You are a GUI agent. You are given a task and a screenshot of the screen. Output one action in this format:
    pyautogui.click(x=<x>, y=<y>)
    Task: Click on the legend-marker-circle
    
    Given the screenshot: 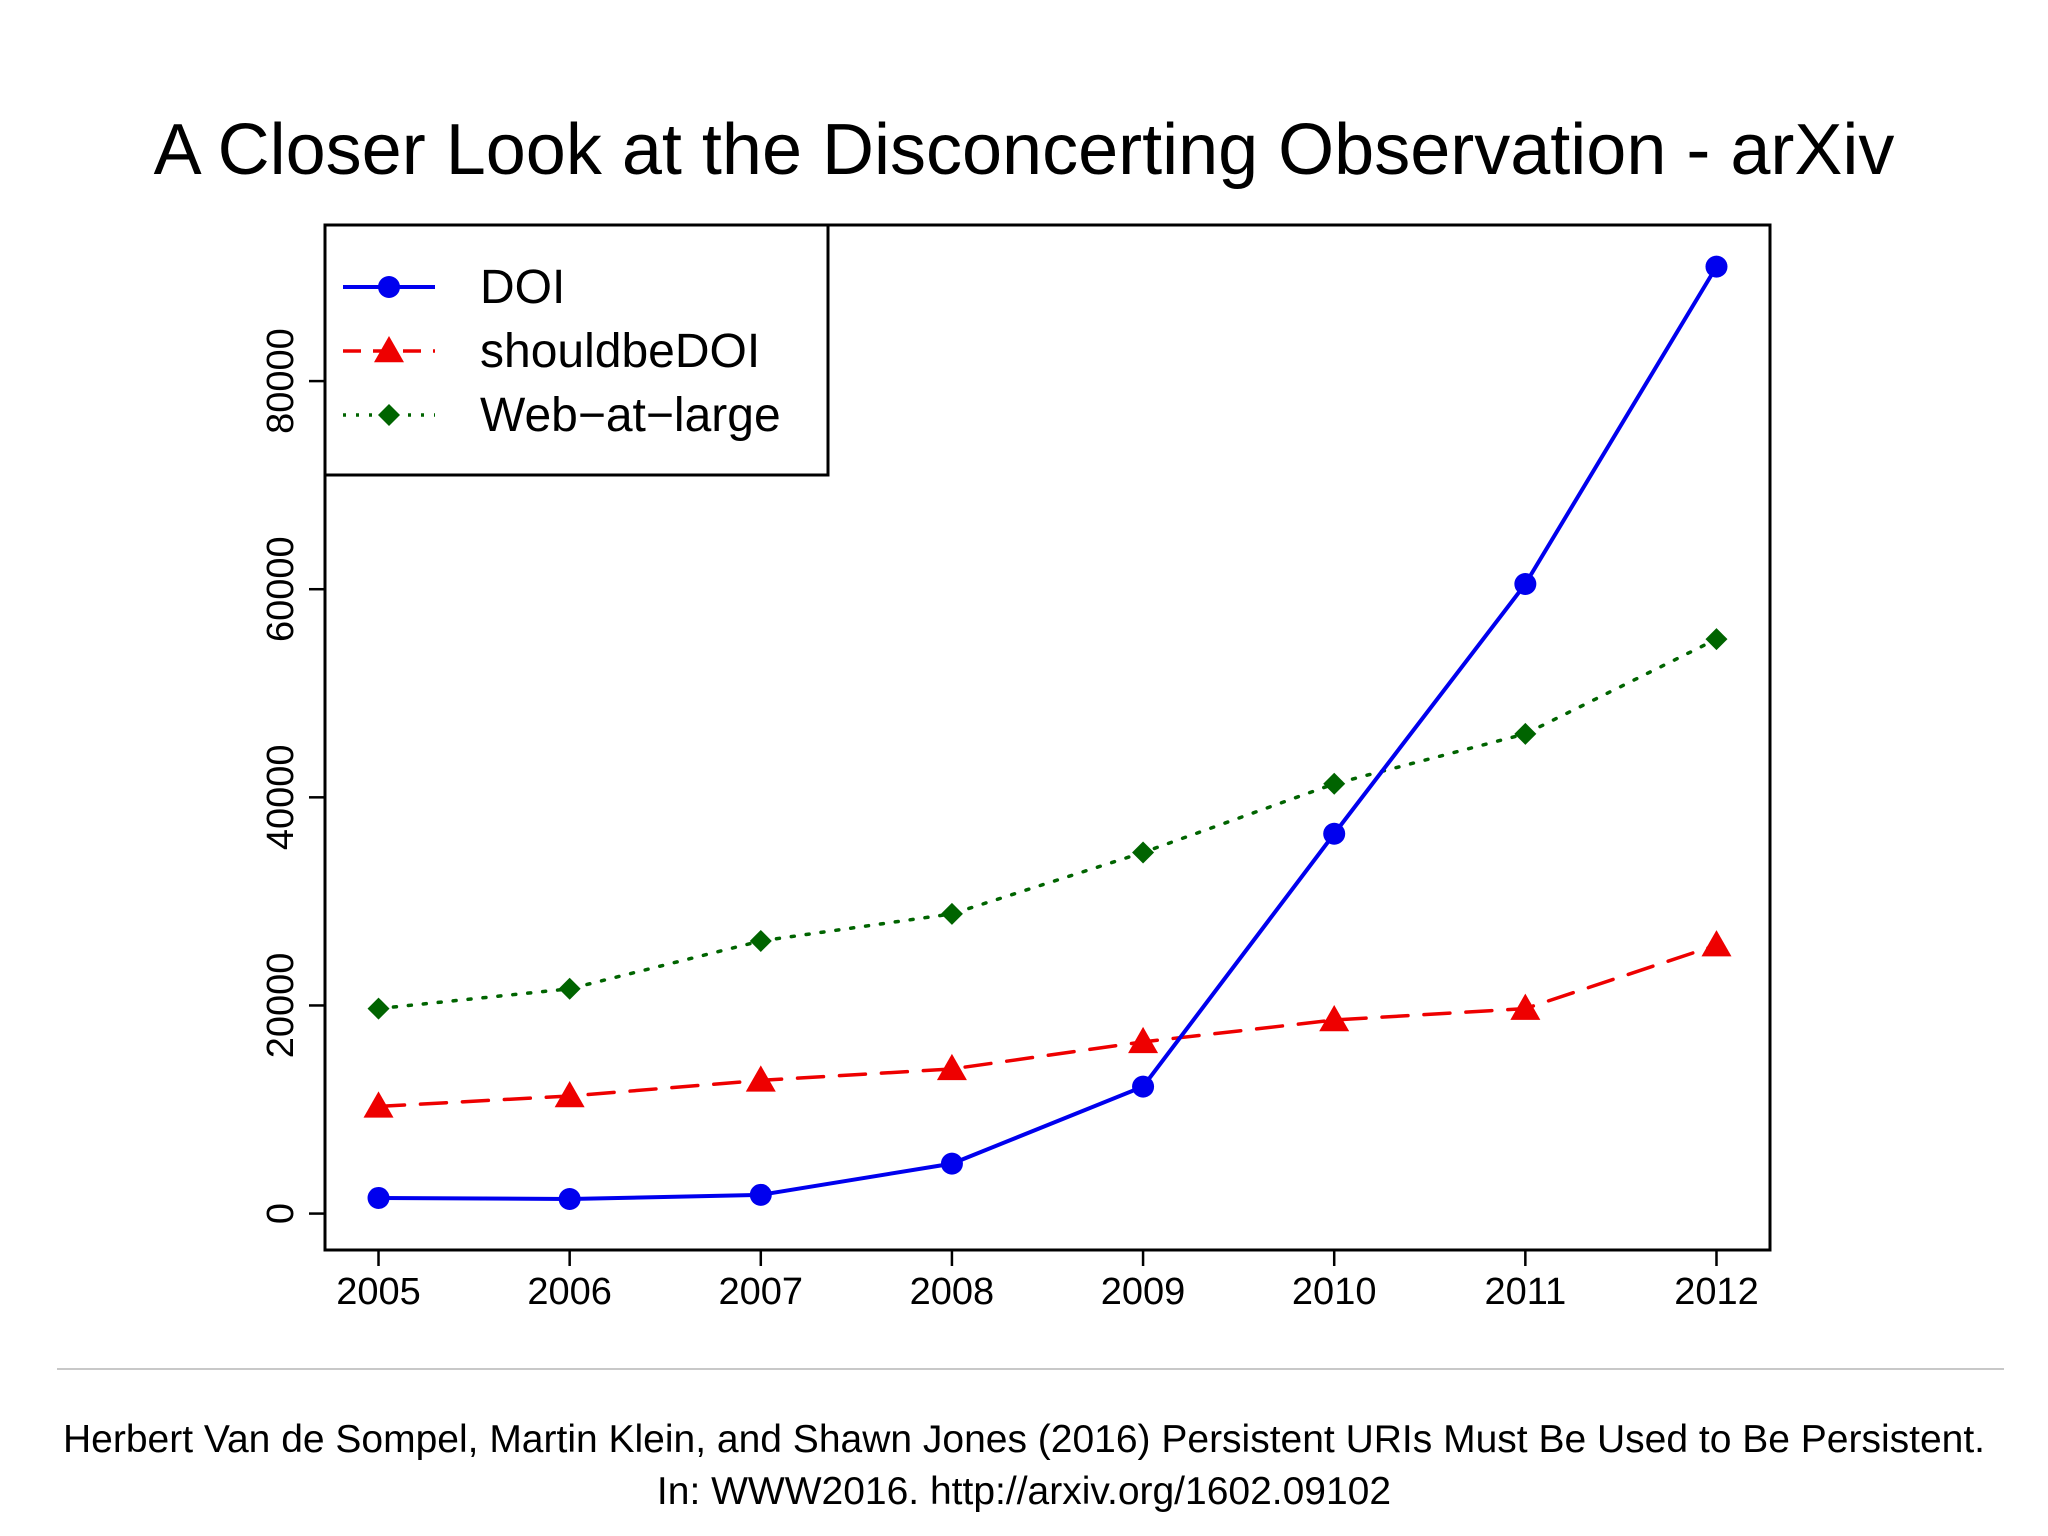 What is the action you would take?
    pyautogui.click(x=389, y=287)
    